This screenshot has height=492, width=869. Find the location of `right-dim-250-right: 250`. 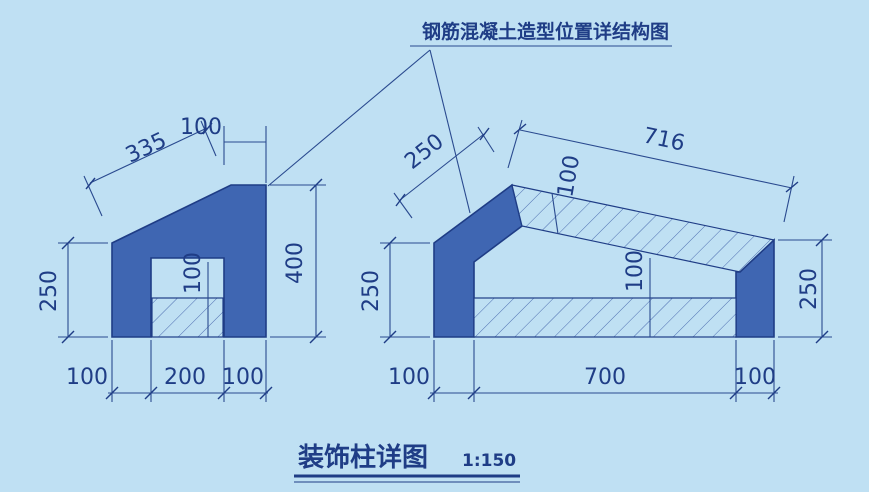

right-dim-250-right: 250 is located at coordinates (809, 289).